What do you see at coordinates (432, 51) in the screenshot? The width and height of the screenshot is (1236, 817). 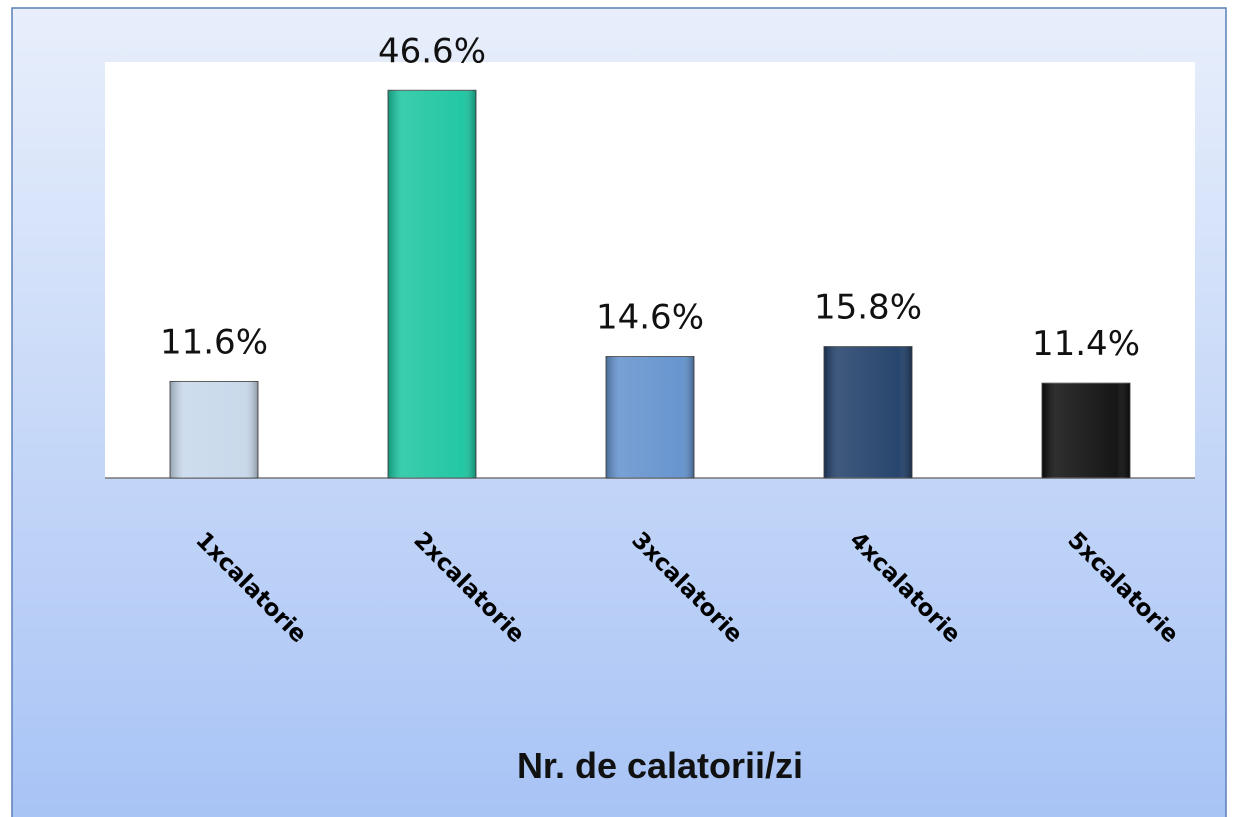 I see `value-label: 46.6%` at bounding box center [432, 51].